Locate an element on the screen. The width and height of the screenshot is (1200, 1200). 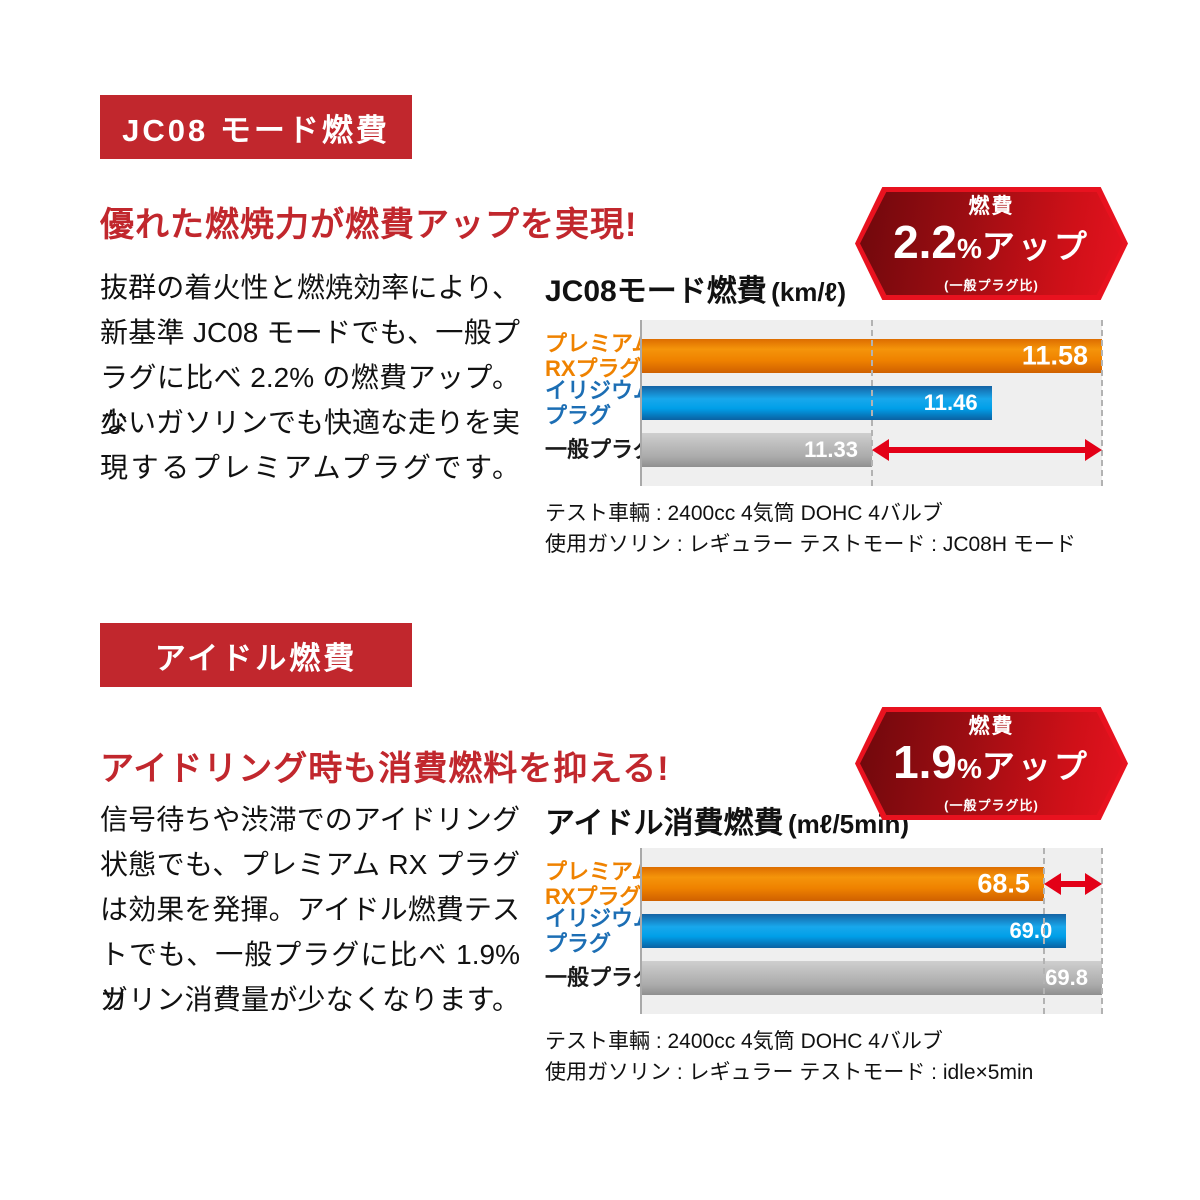
bar-standard: 69.8 is located at coordinates (872, 978).